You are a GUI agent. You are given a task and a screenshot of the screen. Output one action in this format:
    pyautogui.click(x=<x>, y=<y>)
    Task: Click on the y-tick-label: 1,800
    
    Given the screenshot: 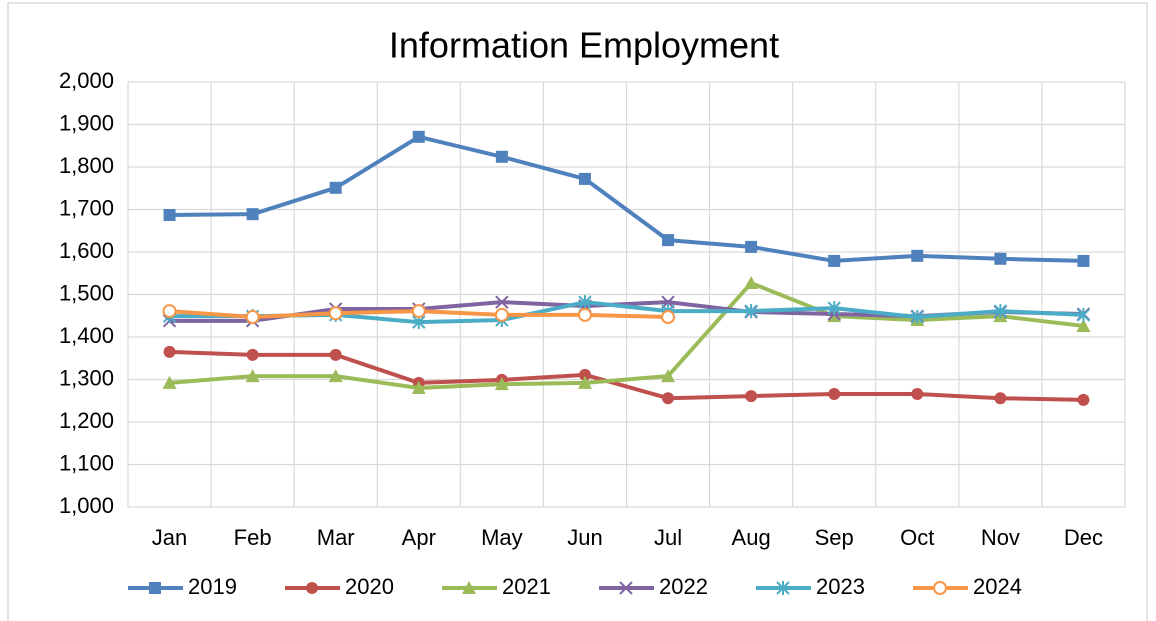 What is the action you would take?
    pyautogui.click(x=86, y=165)
    